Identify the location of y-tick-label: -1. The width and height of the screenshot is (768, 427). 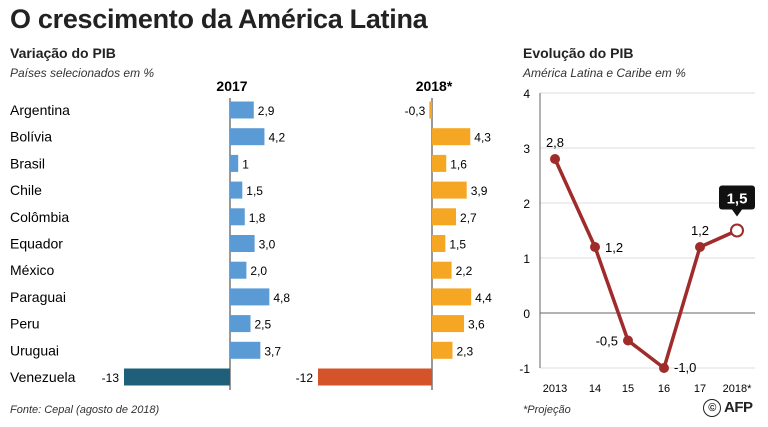
(524, 369).